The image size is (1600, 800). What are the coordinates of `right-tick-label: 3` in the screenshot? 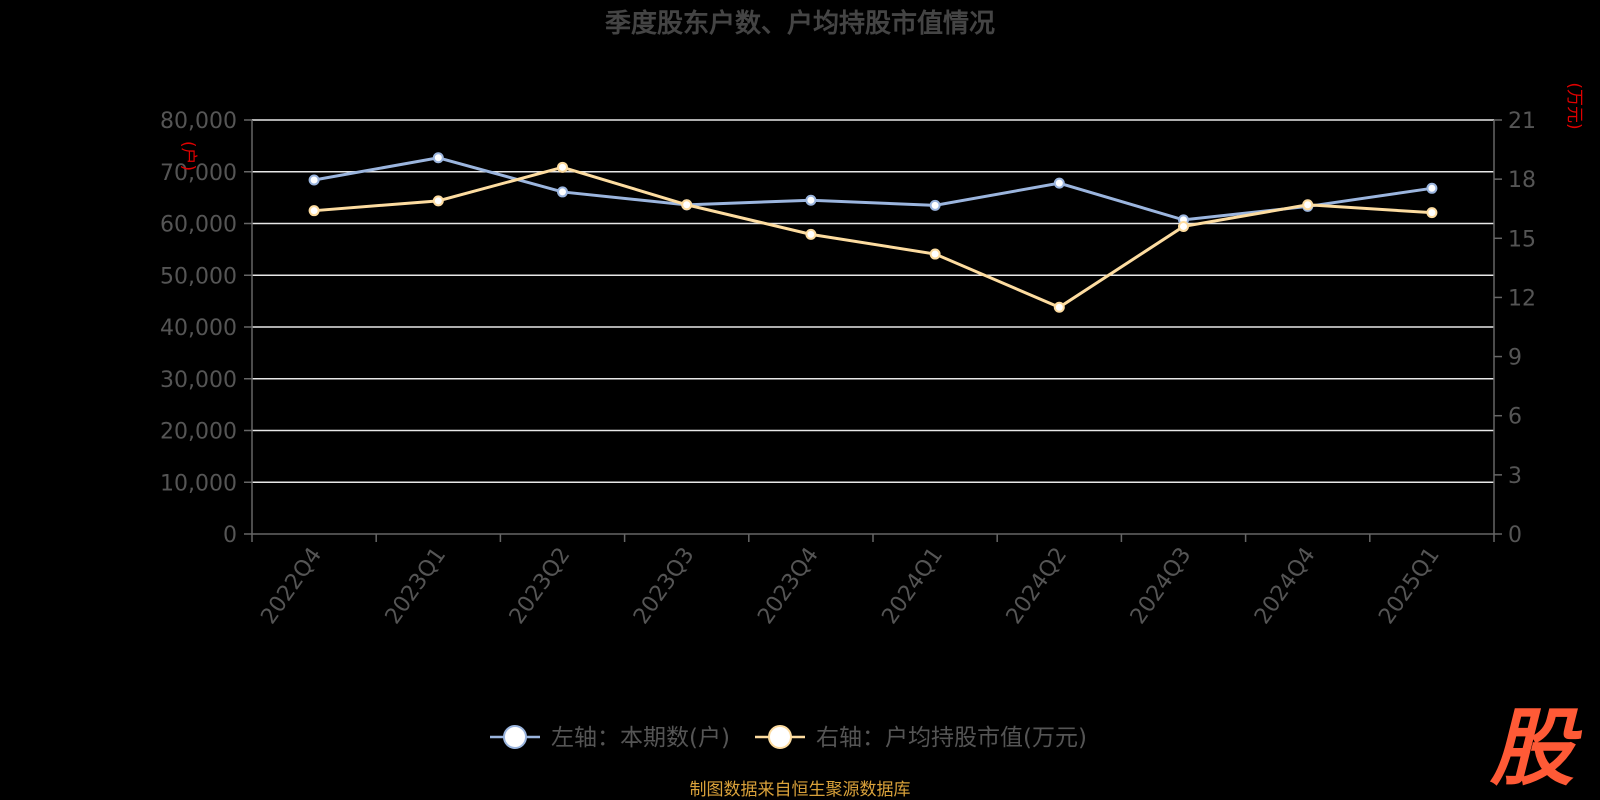 It's located at (1515, 476).